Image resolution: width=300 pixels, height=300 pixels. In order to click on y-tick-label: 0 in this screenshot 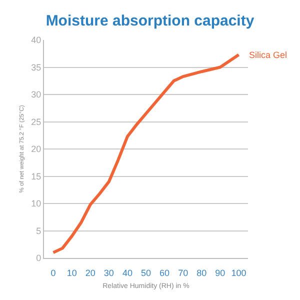, I will do `click(39, 258)`.